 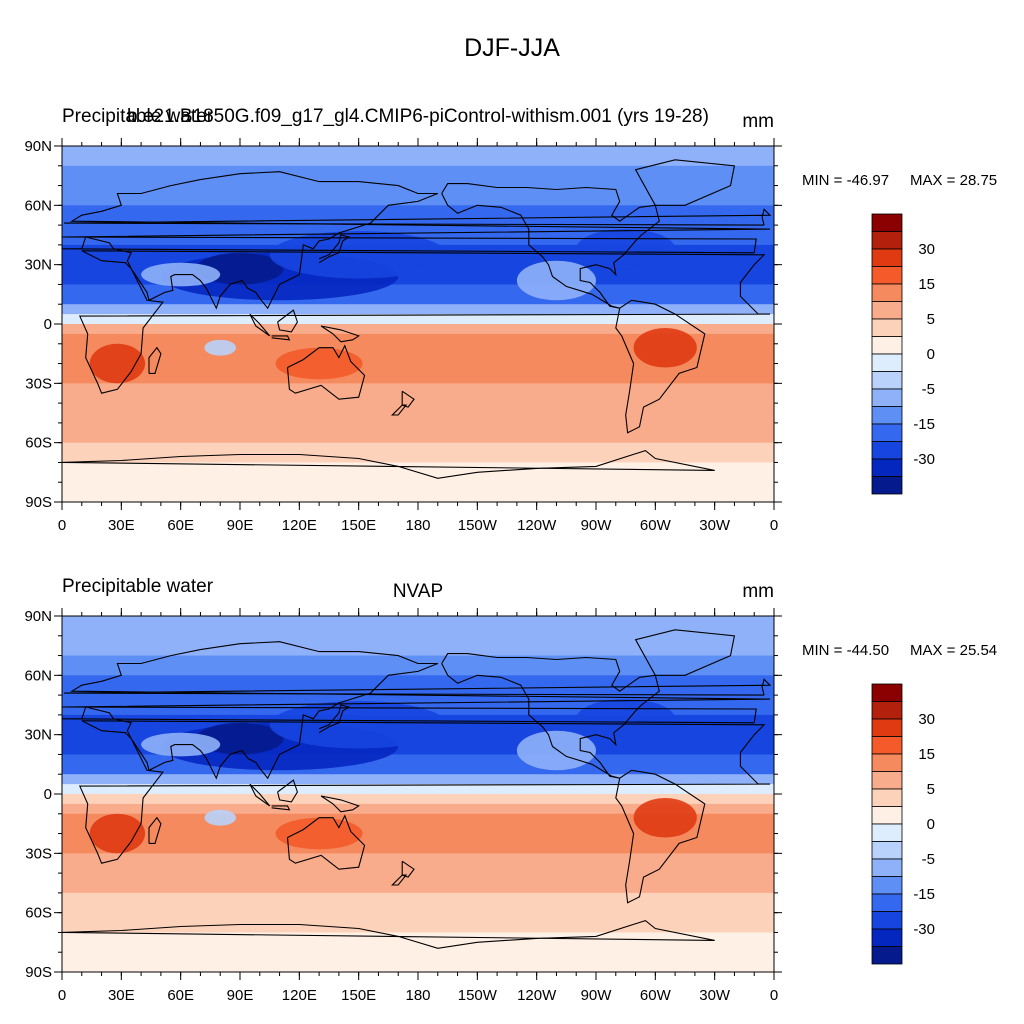 What do you see at coordinates (715, 995) in the screenshot?
I see `x-tick-label: 30W` at bounding box center [715, 995].